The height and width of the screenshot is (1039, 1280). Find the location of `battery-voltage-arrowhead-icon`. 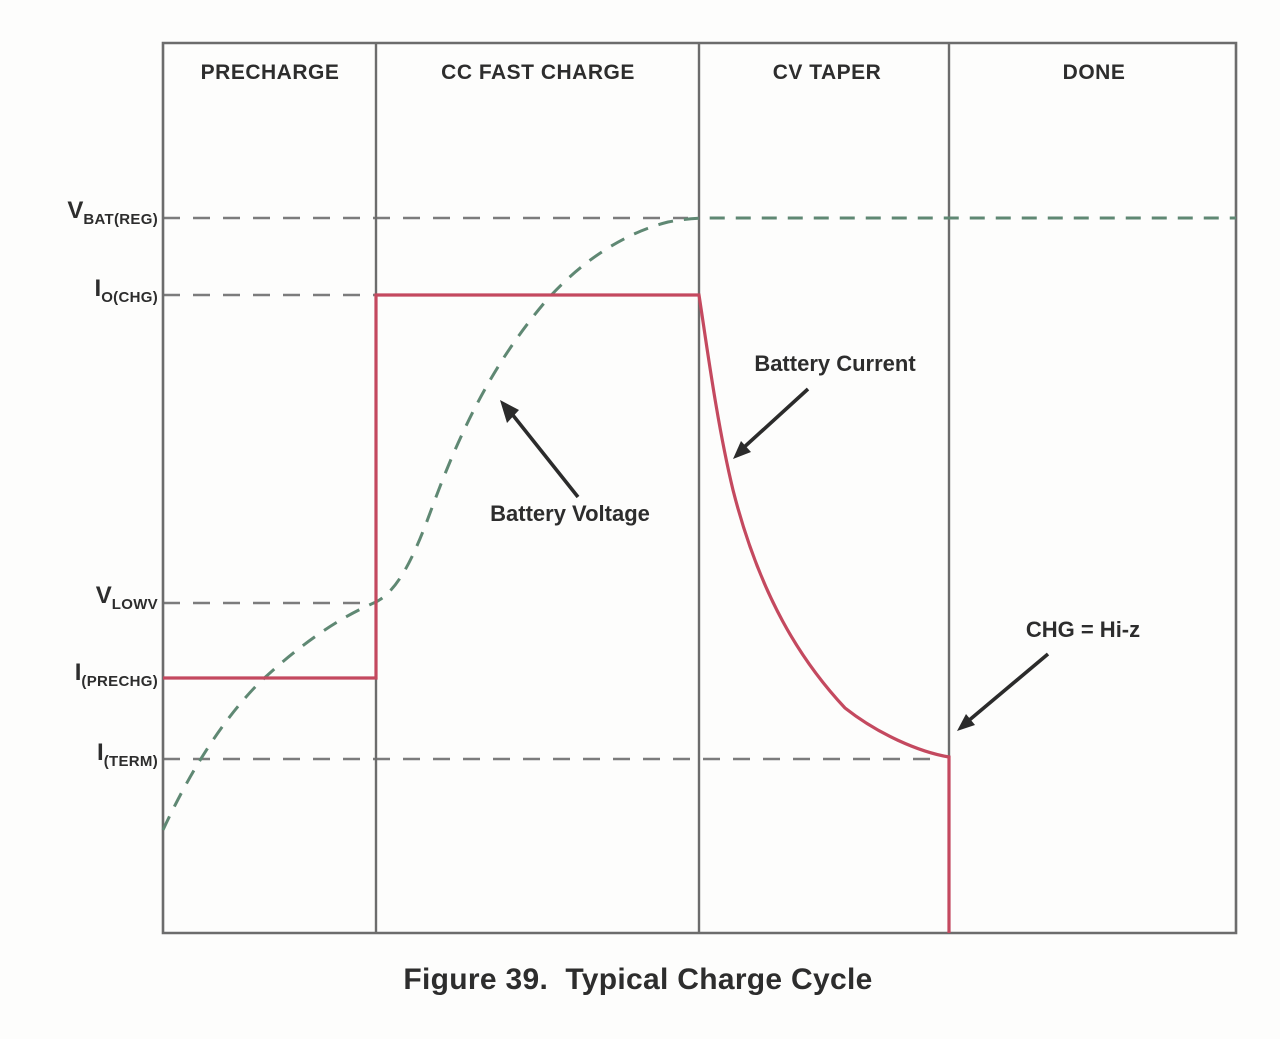

battery-voltage-arrowhead-icon is located at coordinates (509, 411).